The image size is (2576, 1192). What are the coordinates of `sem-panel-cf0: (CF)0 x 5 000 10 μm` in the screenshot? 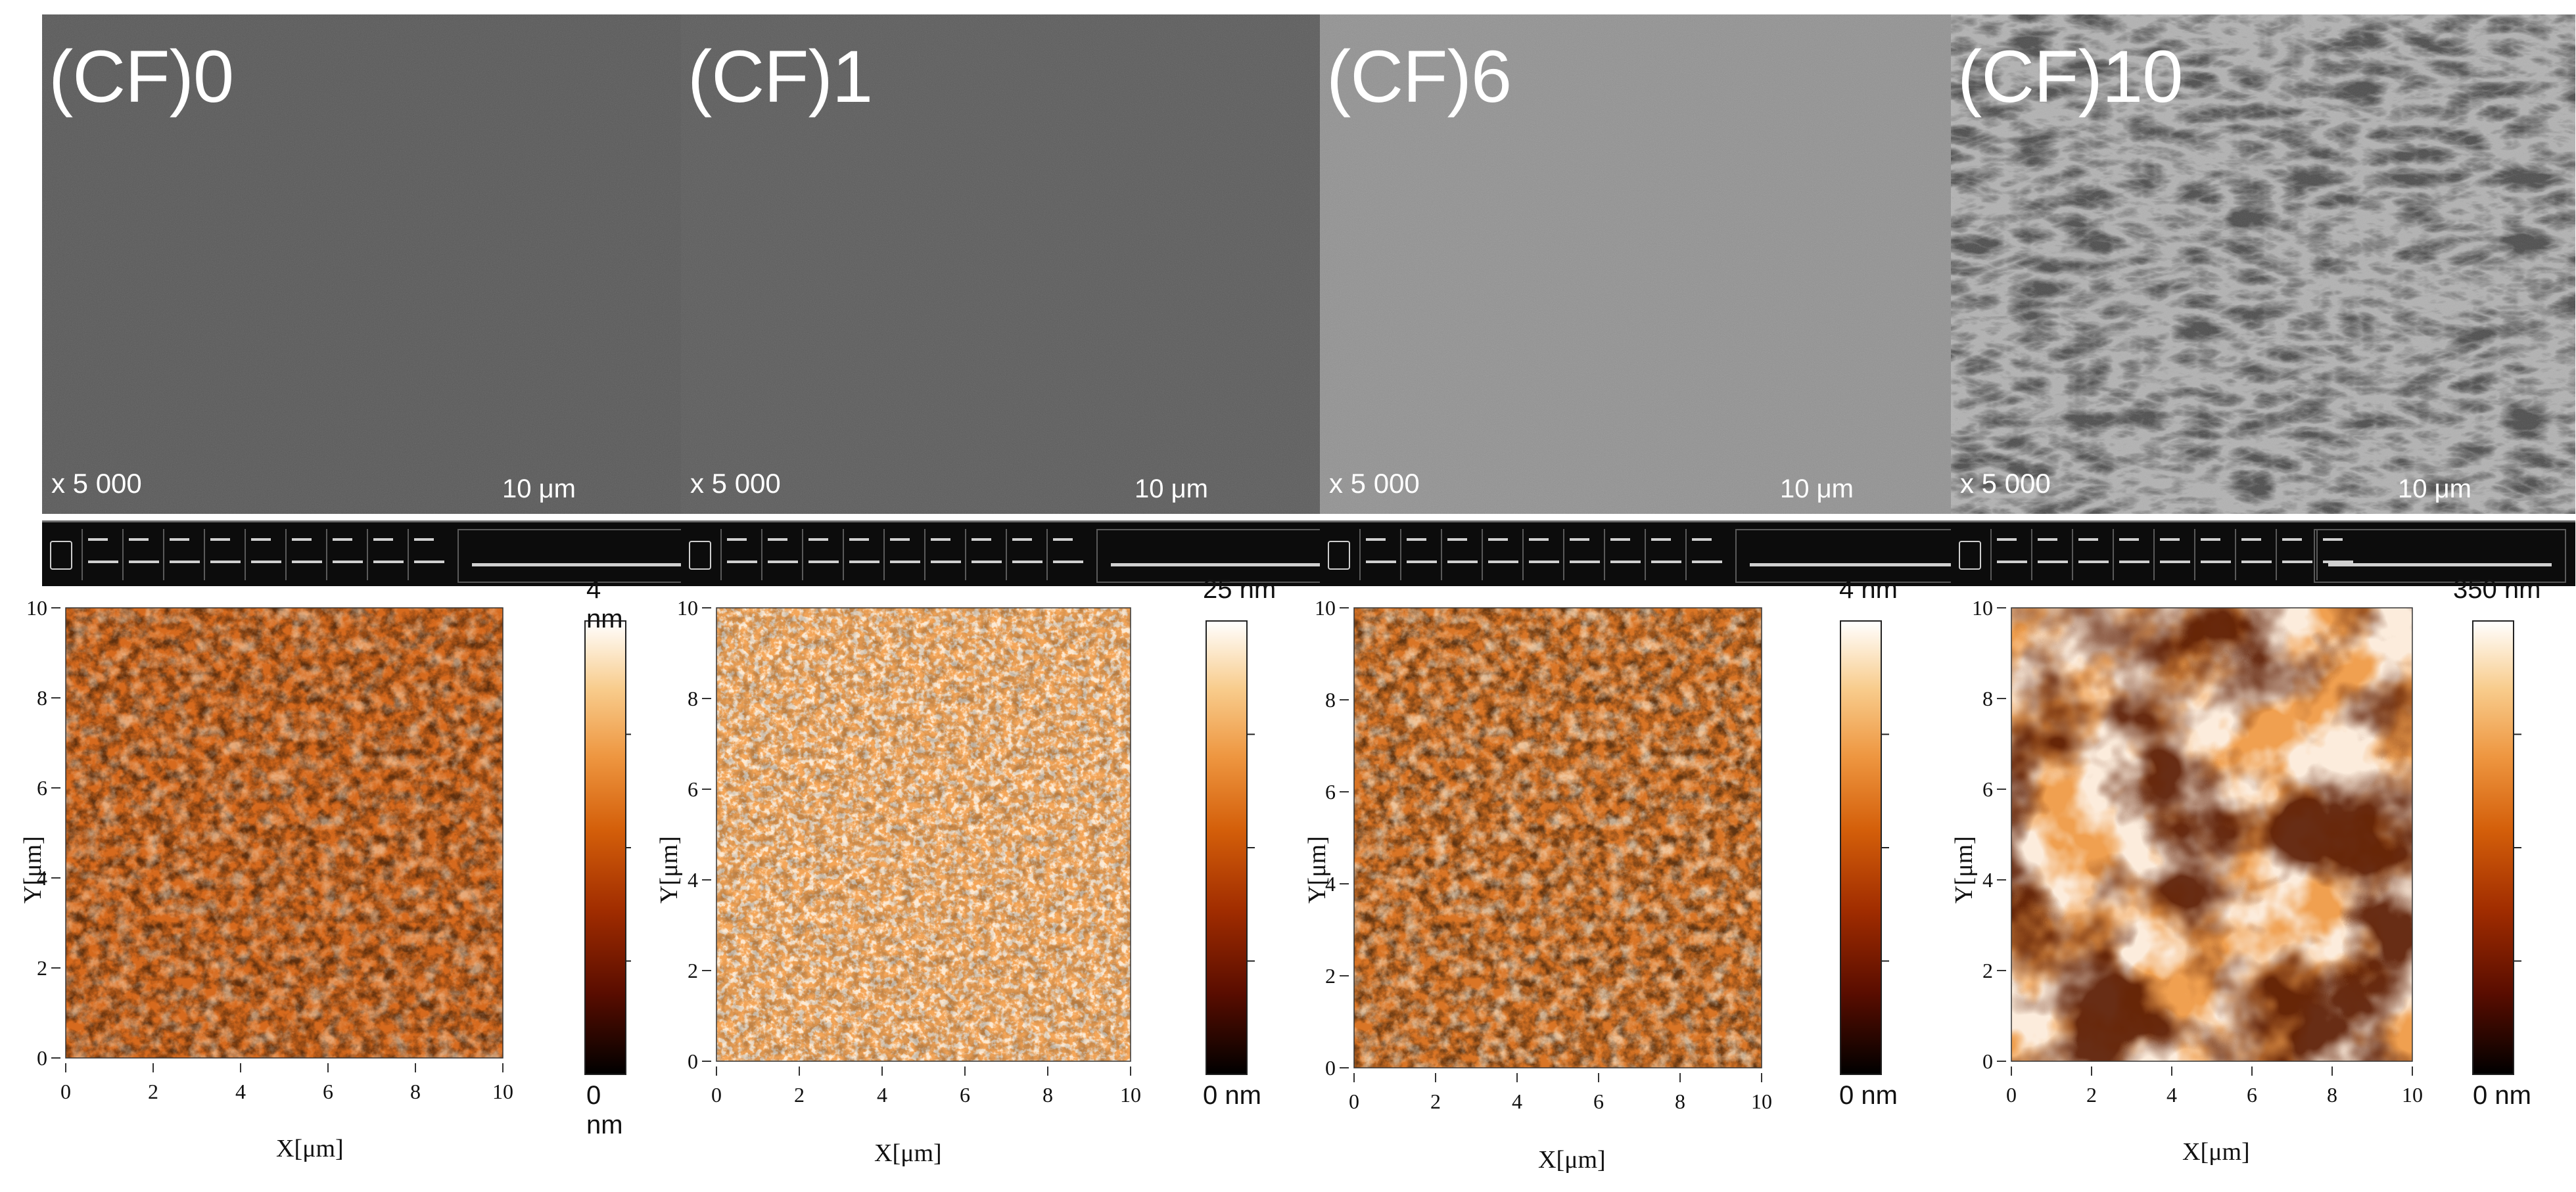 It's located at (380, 300).